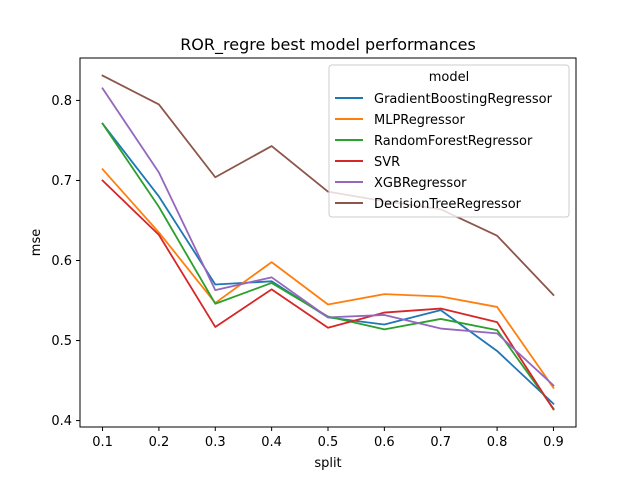 The image size is (640, 480). Describe the element at coordinates (449, 77) in the screenshot. I see `legend-title: model` at that location.